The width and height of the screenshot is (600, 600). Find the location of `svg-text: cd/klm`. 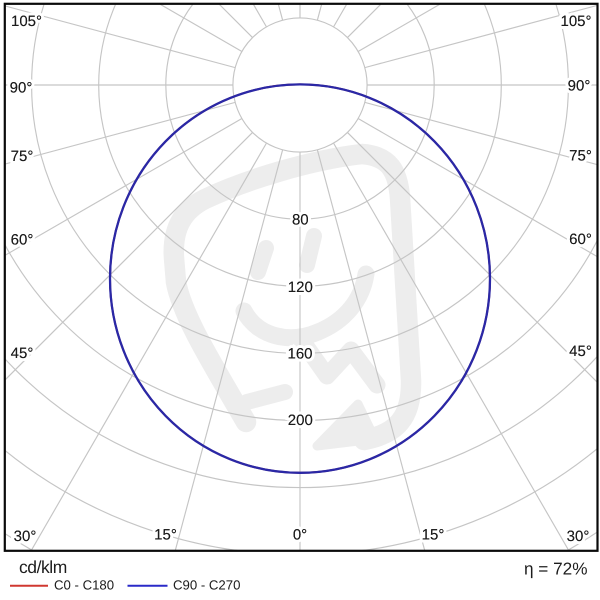

svg-text: cd/klm is located at coordinates (43, 567).